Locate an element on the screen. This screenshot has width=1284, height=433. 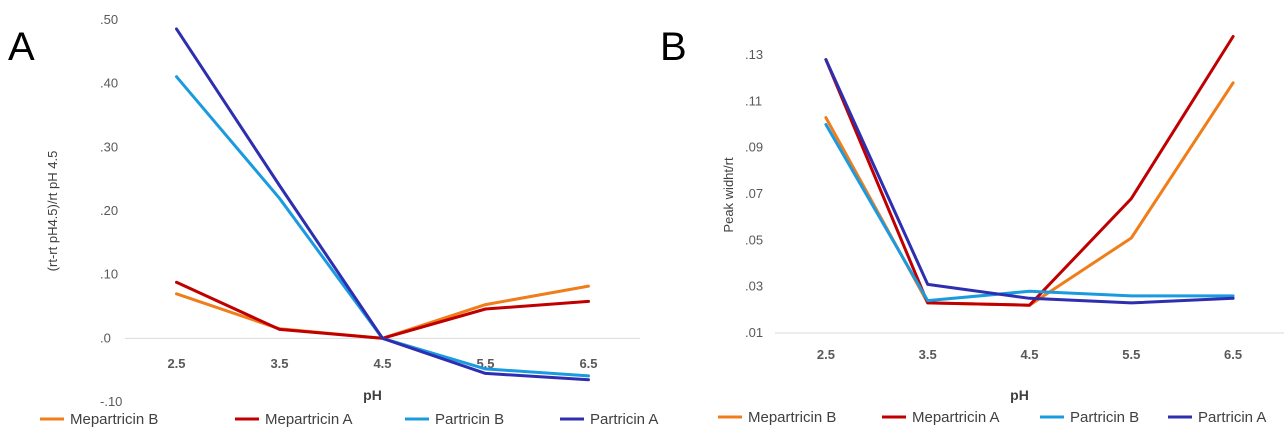
chart-b-x-axis-title: pH is located at coordinates (1019, 395).